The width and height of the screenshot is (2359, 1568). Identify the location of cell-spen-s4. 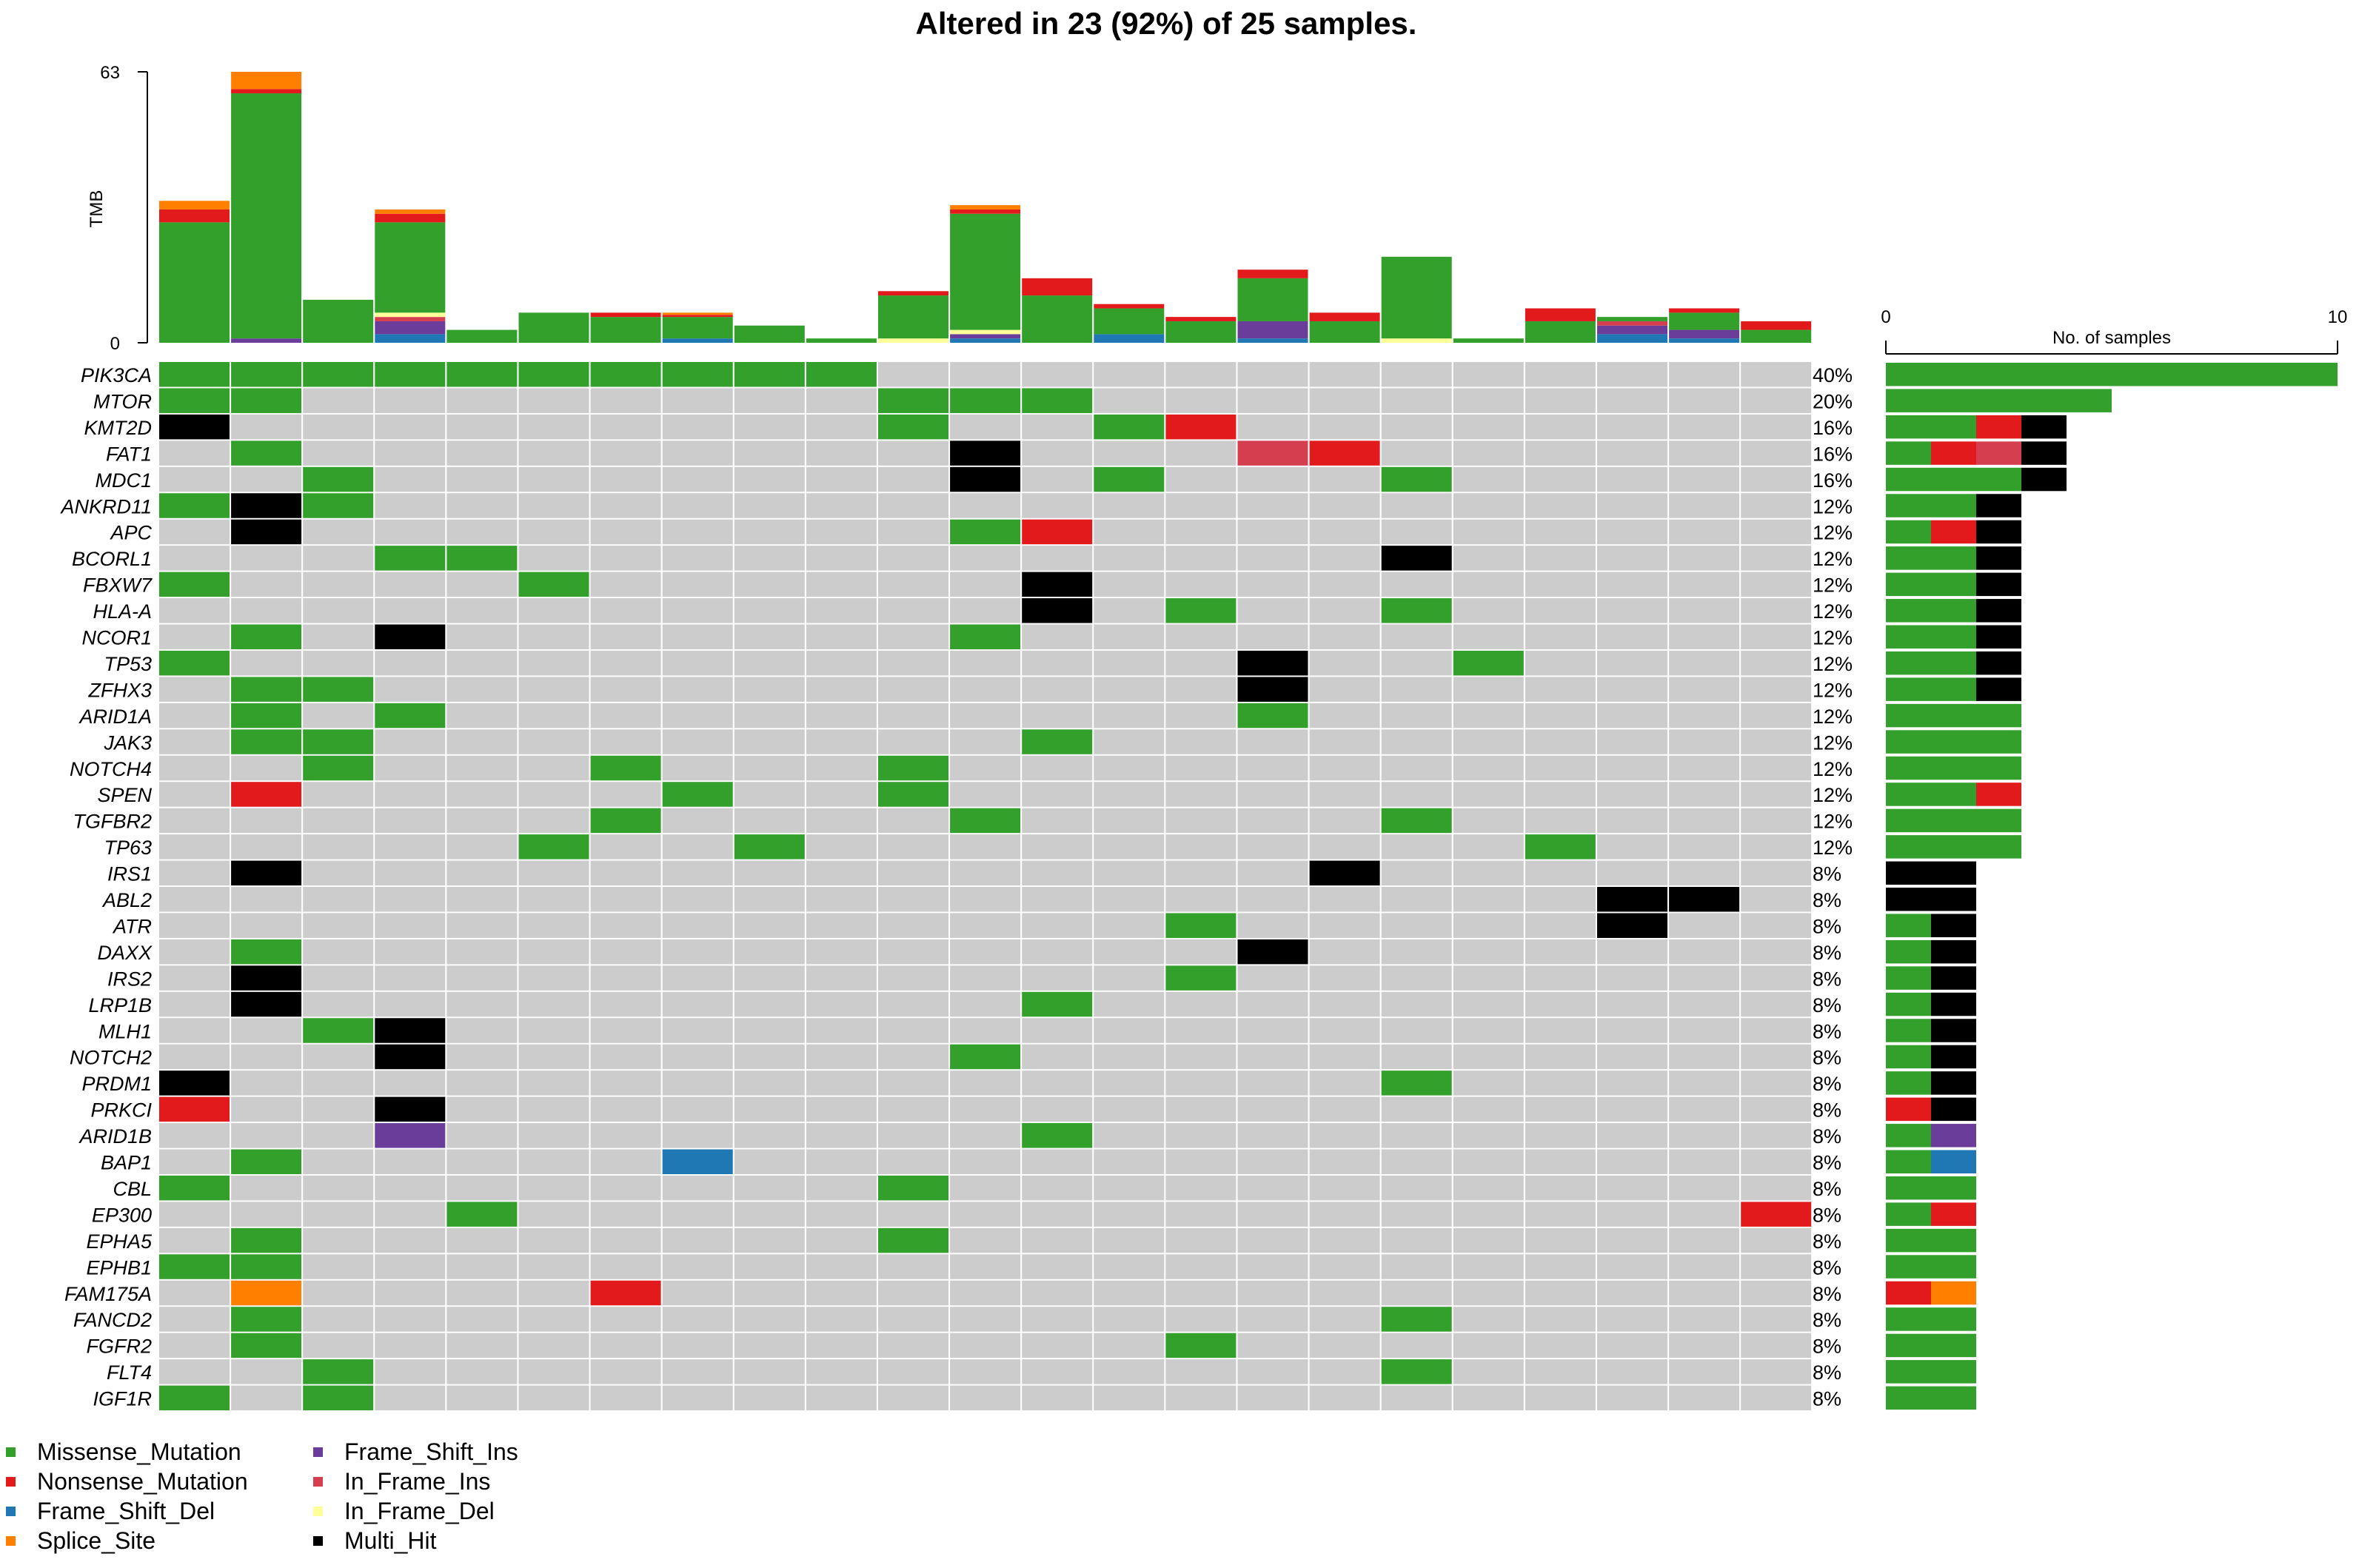
(410, 795).